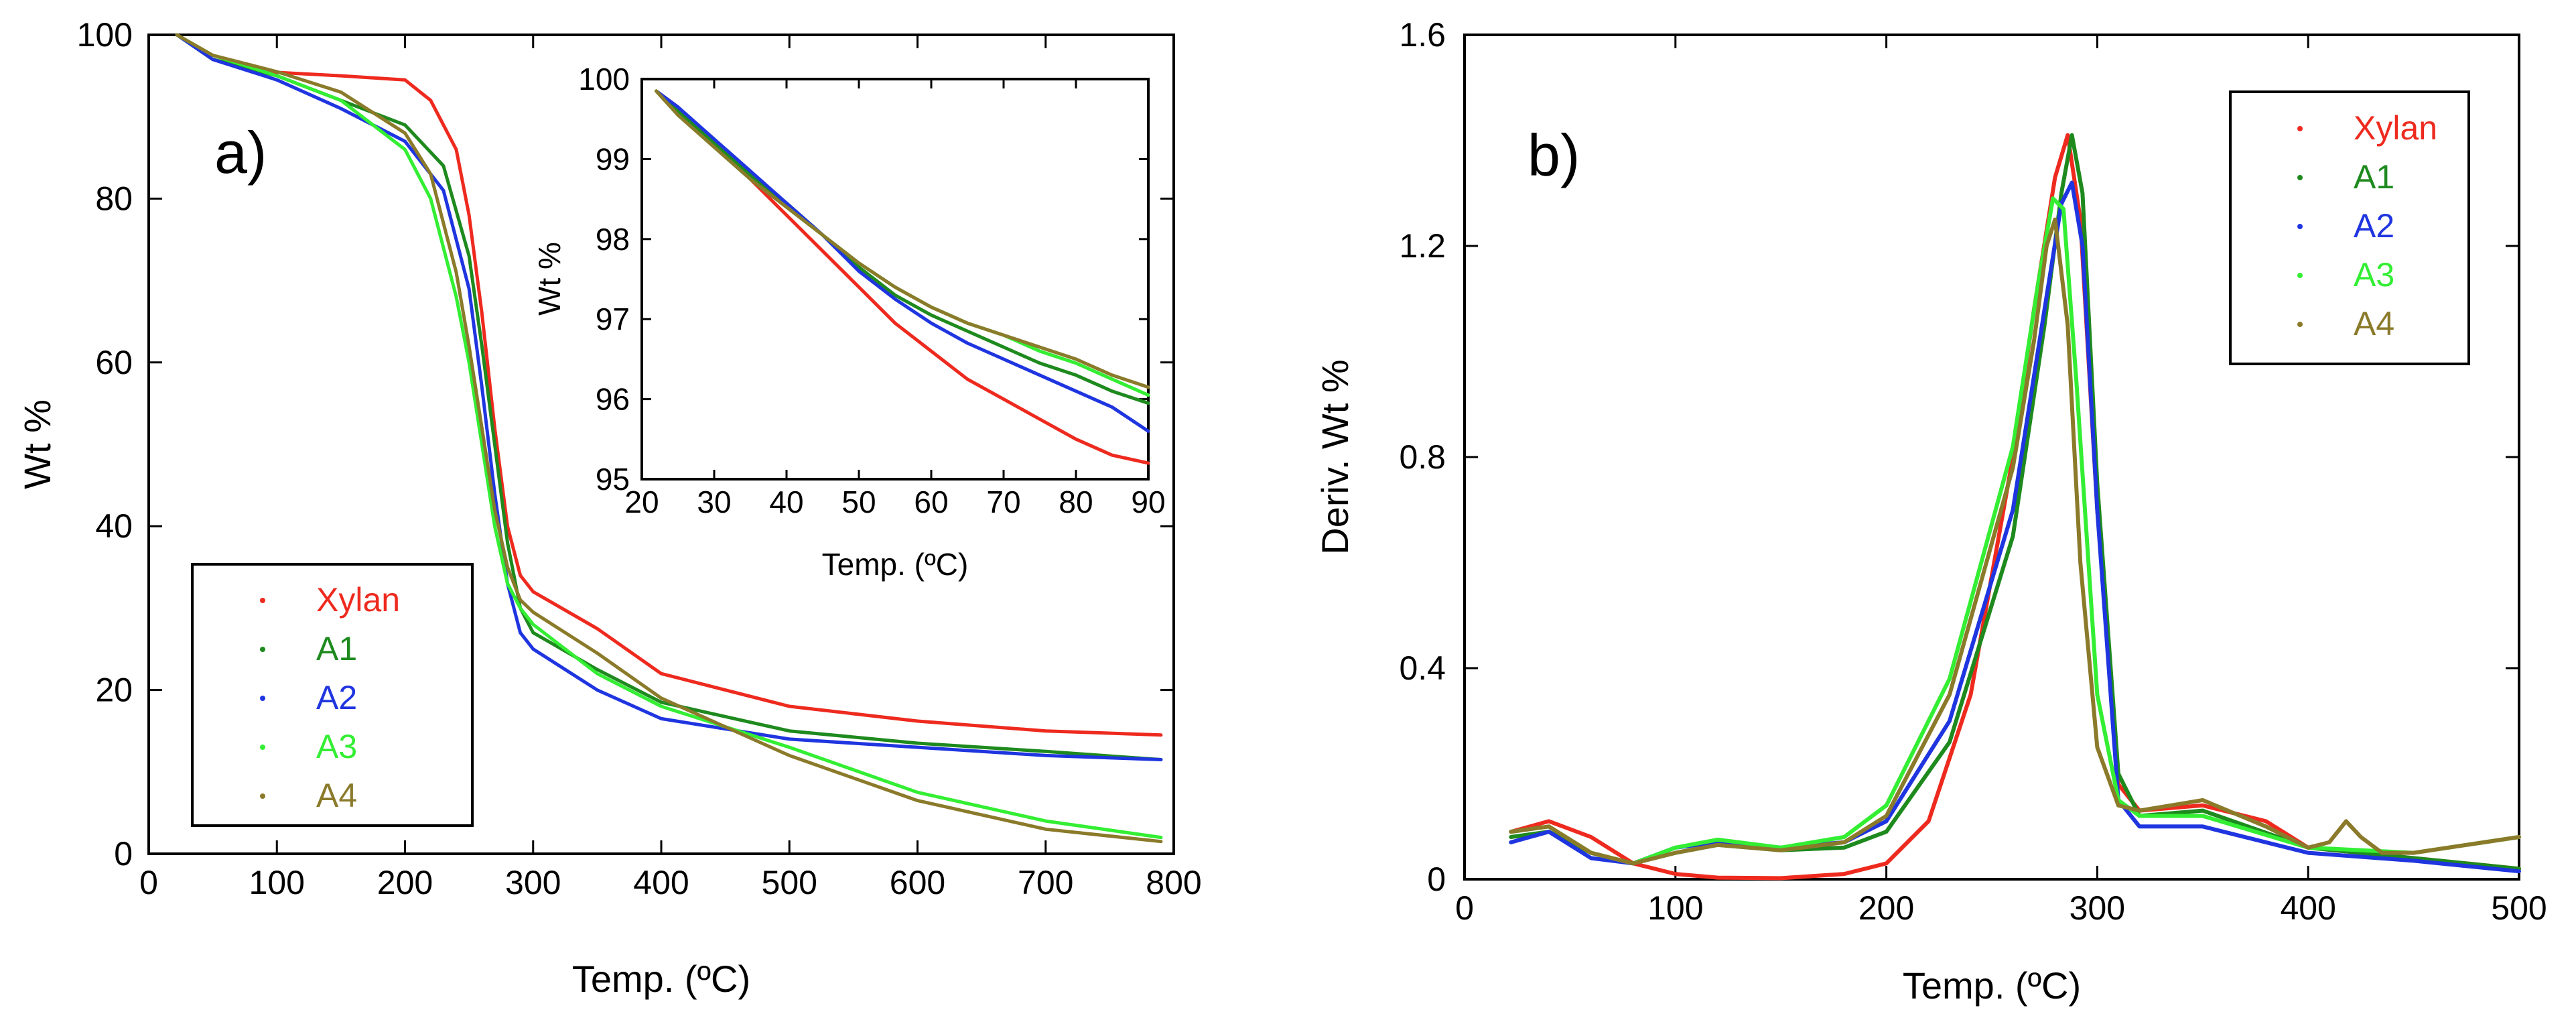 This screenshot has height=1024, width=2576. Describe the element at coordinates (1422, 246) in the screenshot. I see `y-tick-label: 1.2` at that location.